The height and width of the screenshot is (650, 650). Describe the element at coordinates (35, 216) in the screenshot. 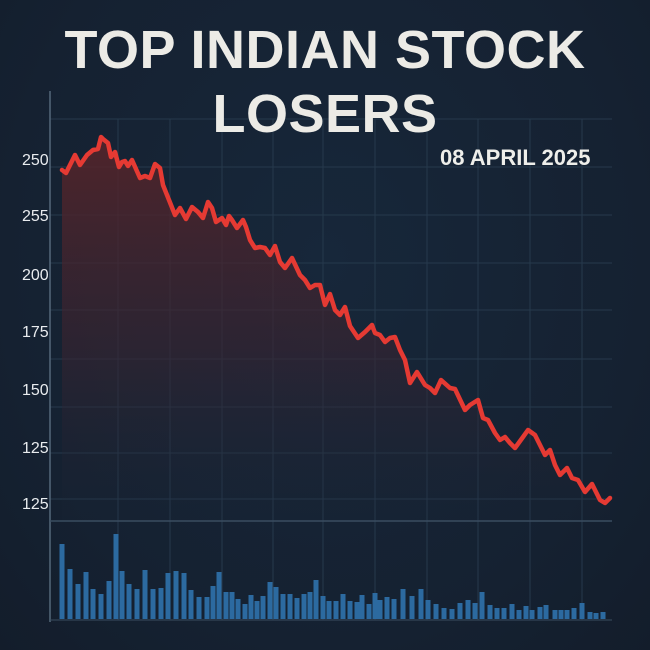

I see `y-axis-tick-label: 255` at that location.